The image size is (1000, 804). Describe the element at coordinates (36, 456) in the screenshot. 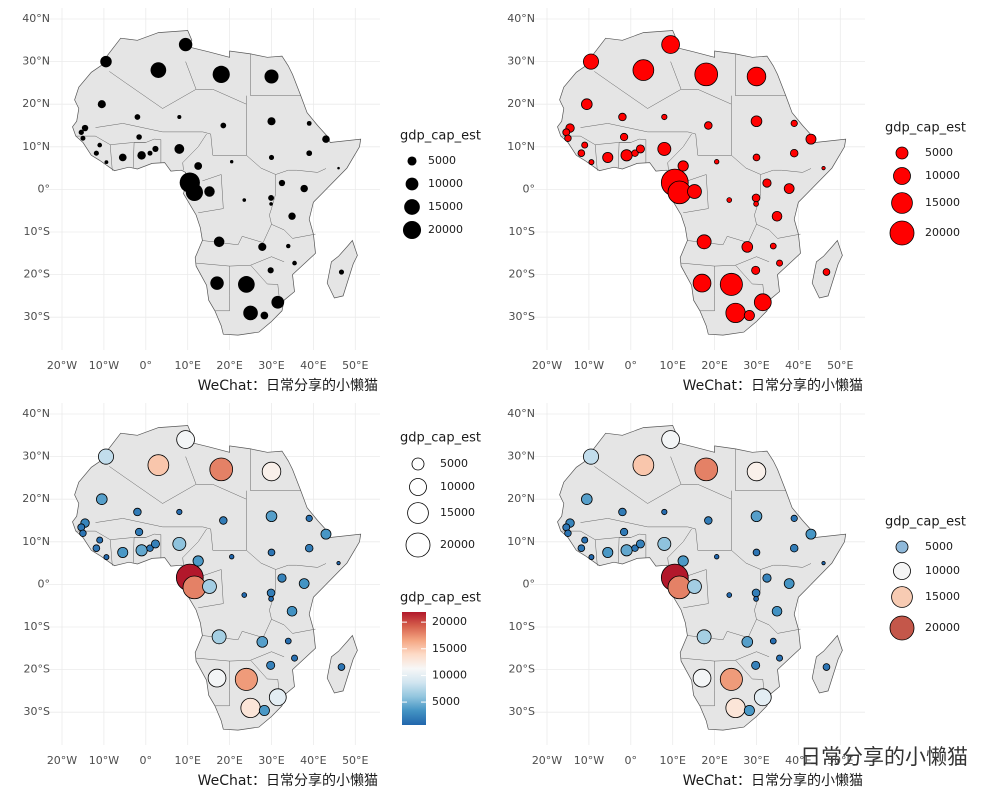

I see `y-tick-label: 30°N` at that location.